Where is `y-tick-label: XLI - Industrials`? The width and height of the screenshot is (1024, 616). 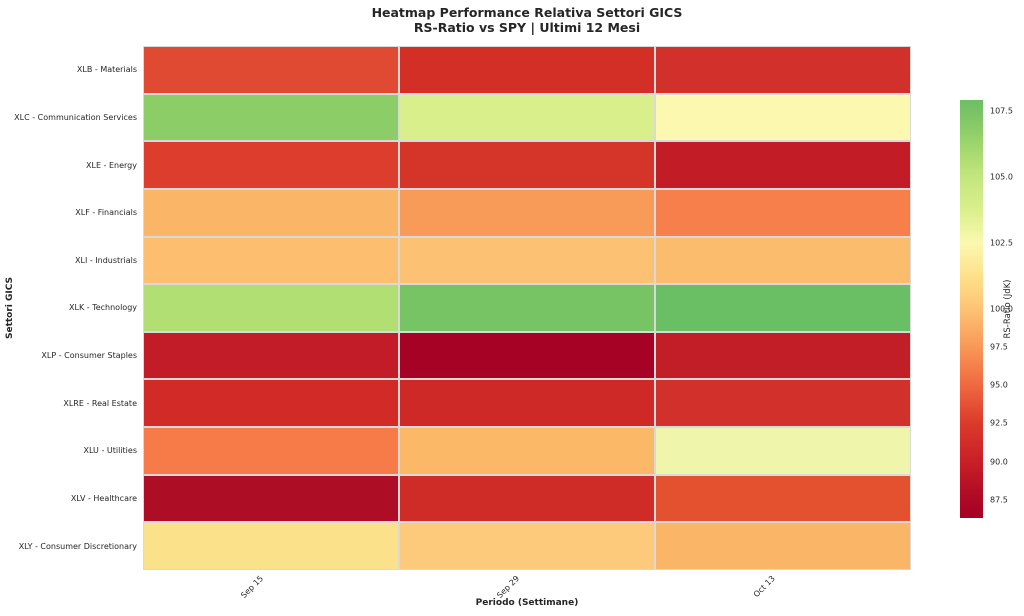 y-tick-label: XLI - Industrials is located at coordinates (106, 260).